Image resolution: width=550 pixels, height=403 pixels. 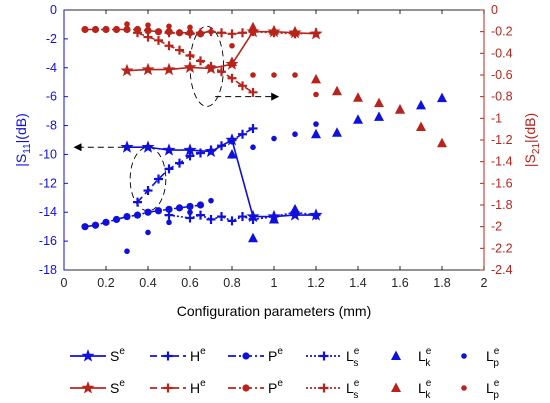 I want to click on series-line, so click(x=221, y=51).